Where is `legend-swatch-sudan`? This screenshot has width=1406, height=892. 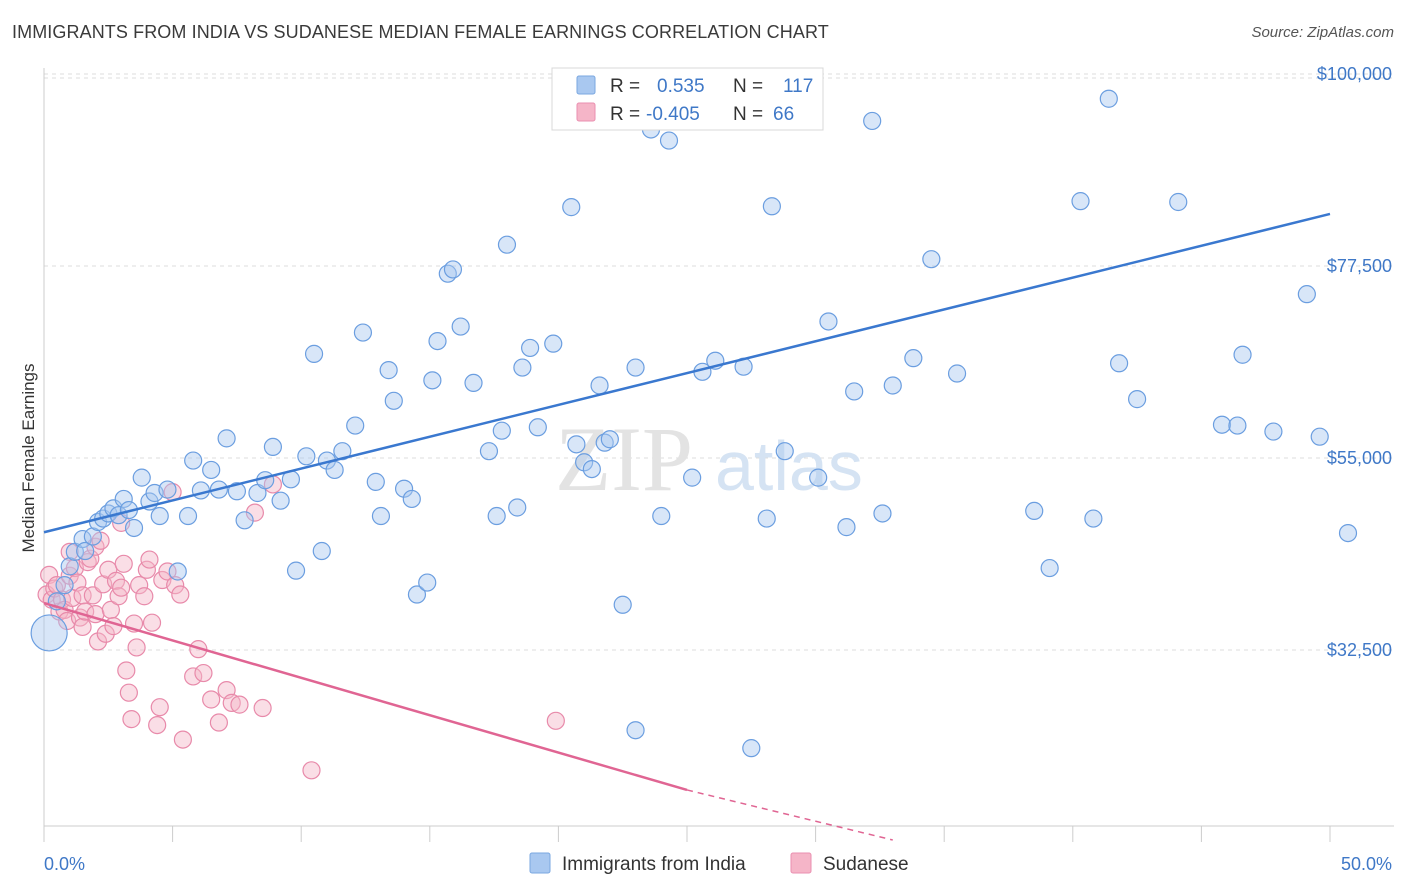
legend-swatch-sudan is located at coordinates (586, 112).